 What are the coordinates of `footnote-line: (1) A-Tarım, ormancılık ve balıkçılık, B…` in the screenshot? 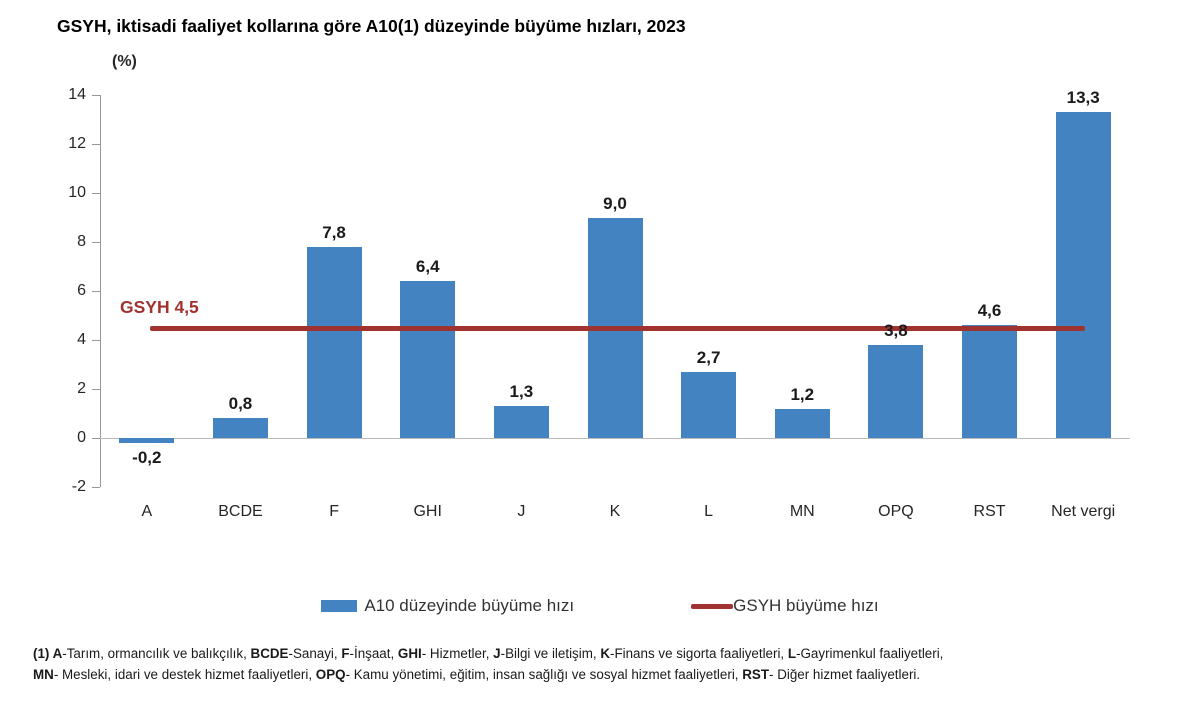 It's located at (608, 653).